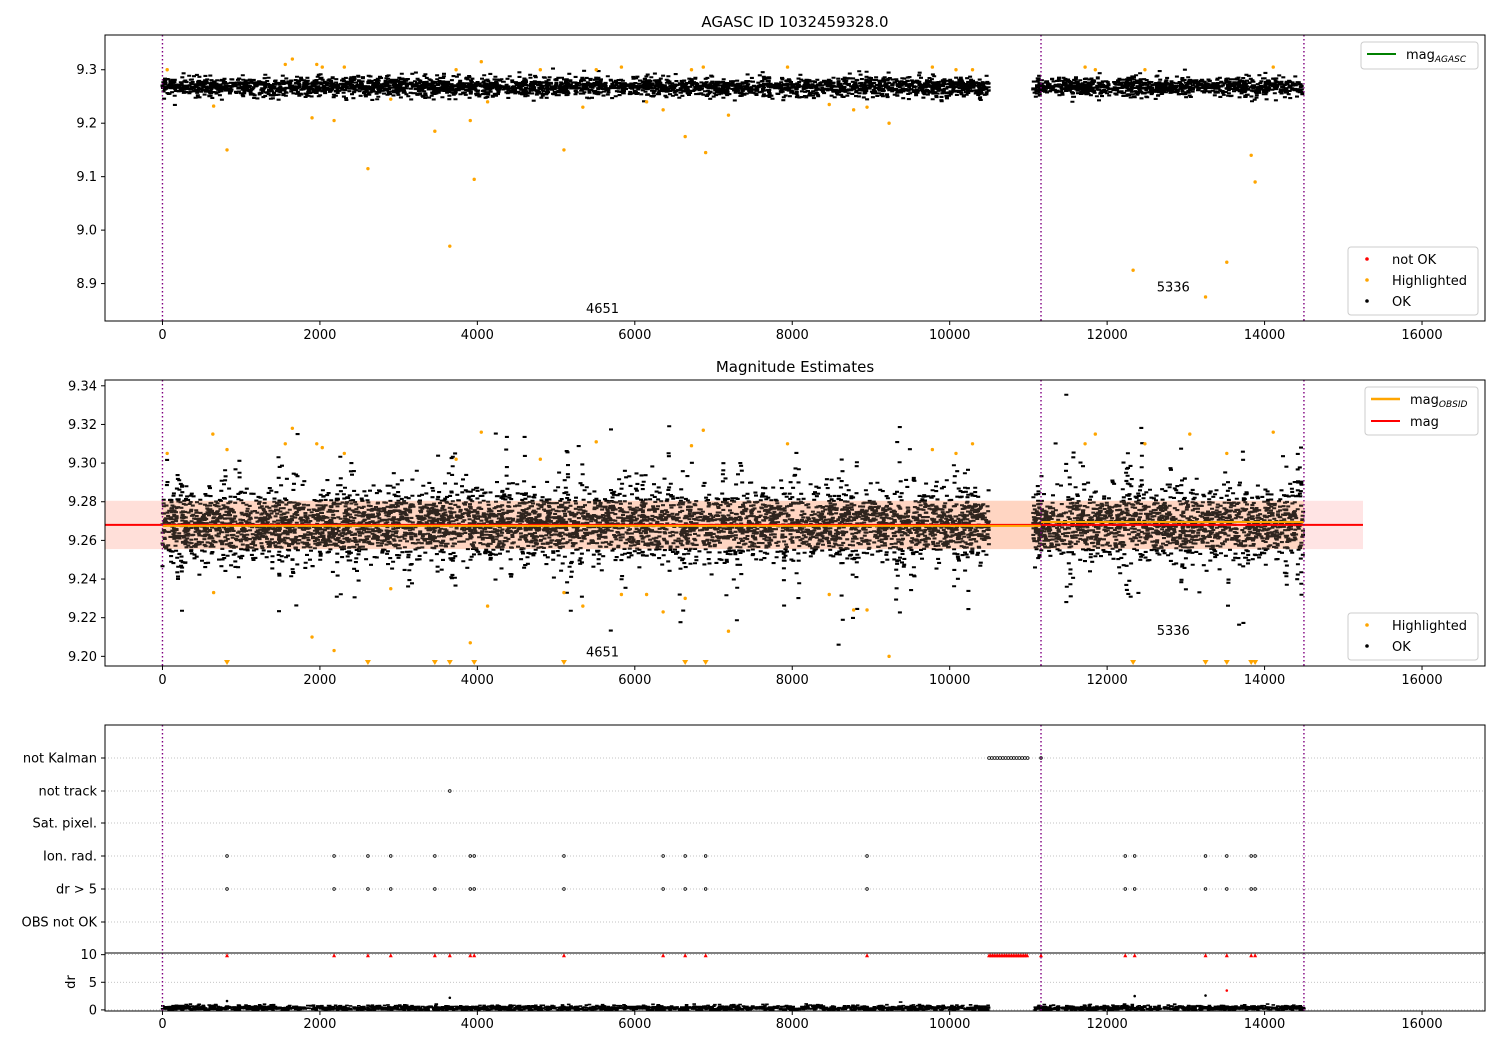 The image size is (1500, 1054). What do you see at coordinates (1413, 636) in the screenshot?
I see `legend-status: Highlighted OK` at bounding box center [1413, 636].